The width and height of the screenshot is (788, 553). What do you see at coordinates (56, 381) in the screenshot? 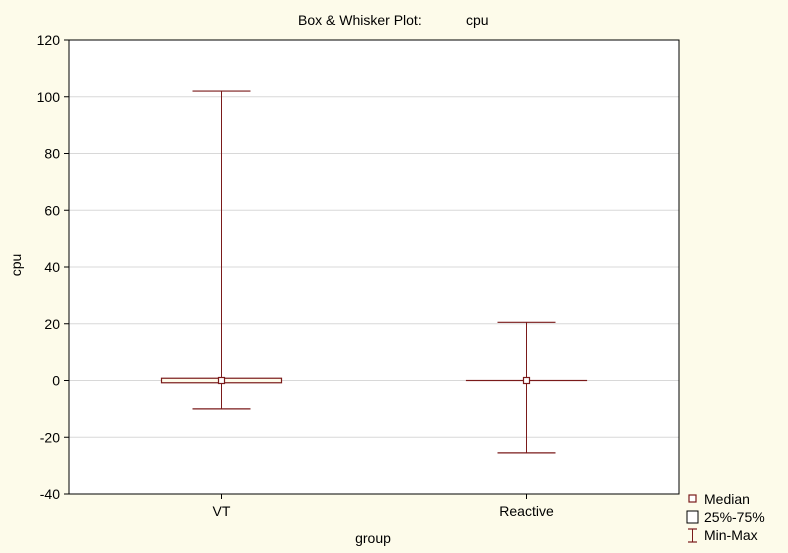
I see `y-tick-label: 0` at bounding box center [56, 381].